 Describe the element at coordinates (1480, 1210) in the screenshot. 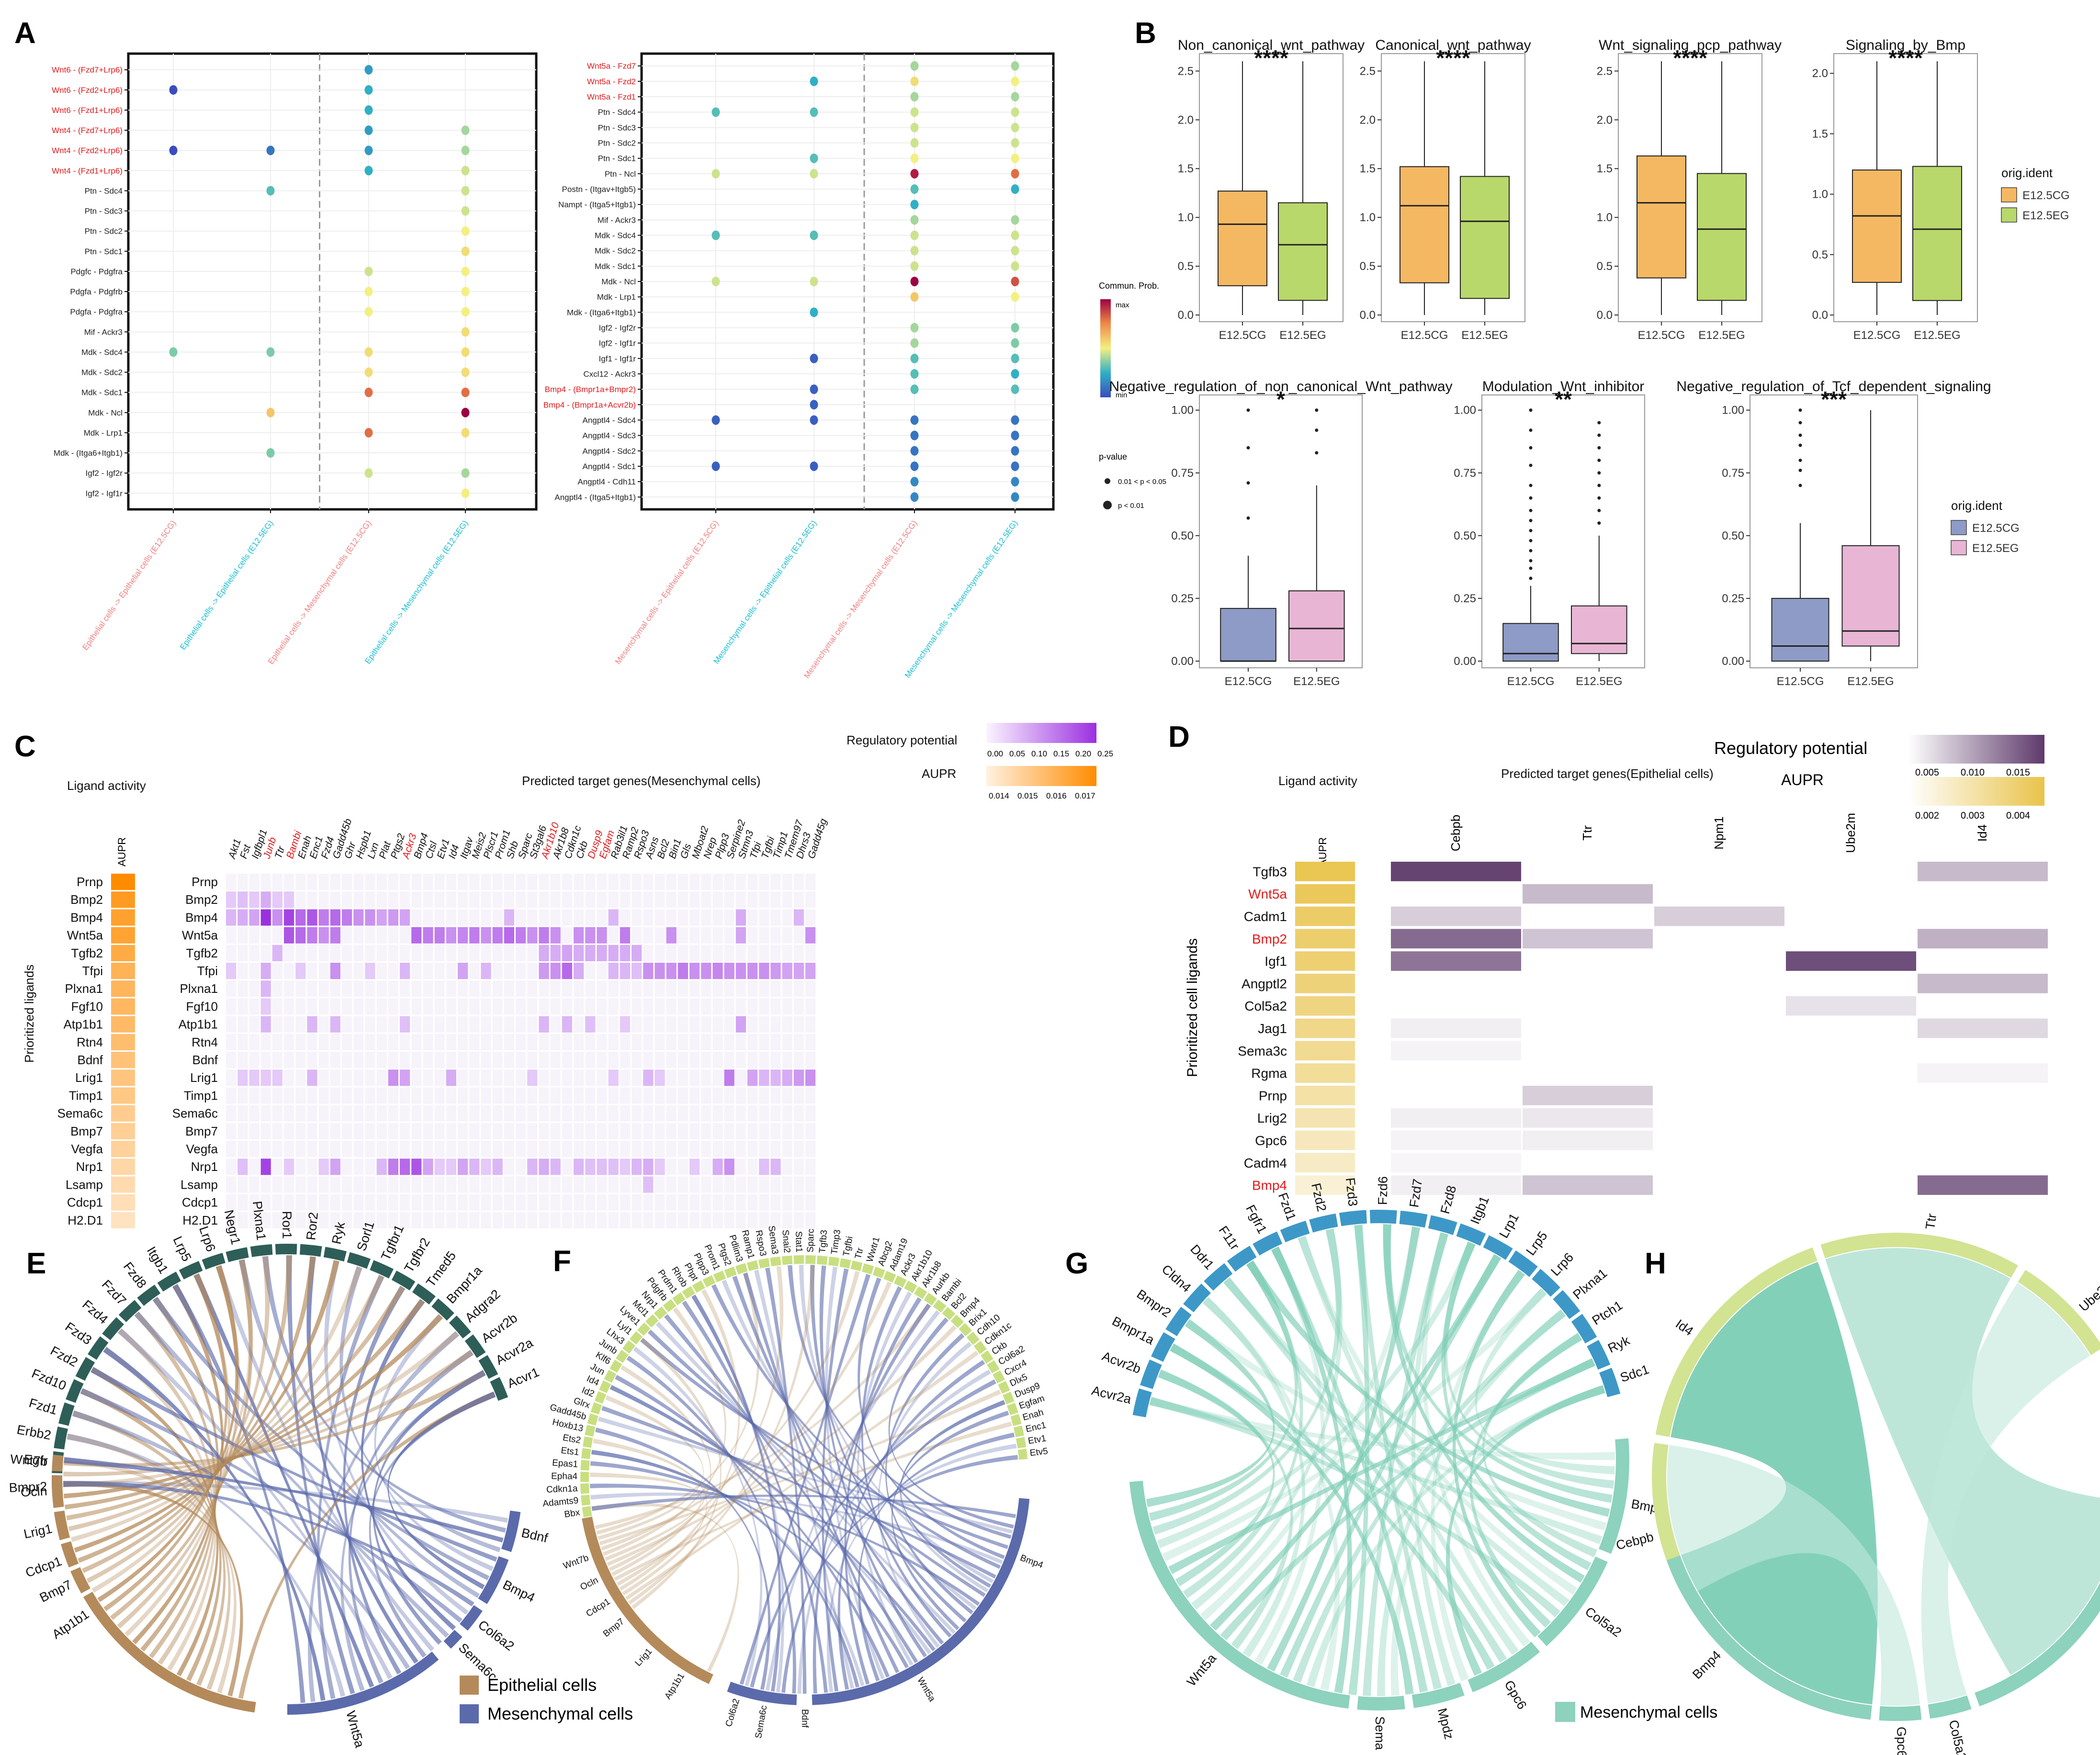

I see `receptor-label: Itgb1` at that location.